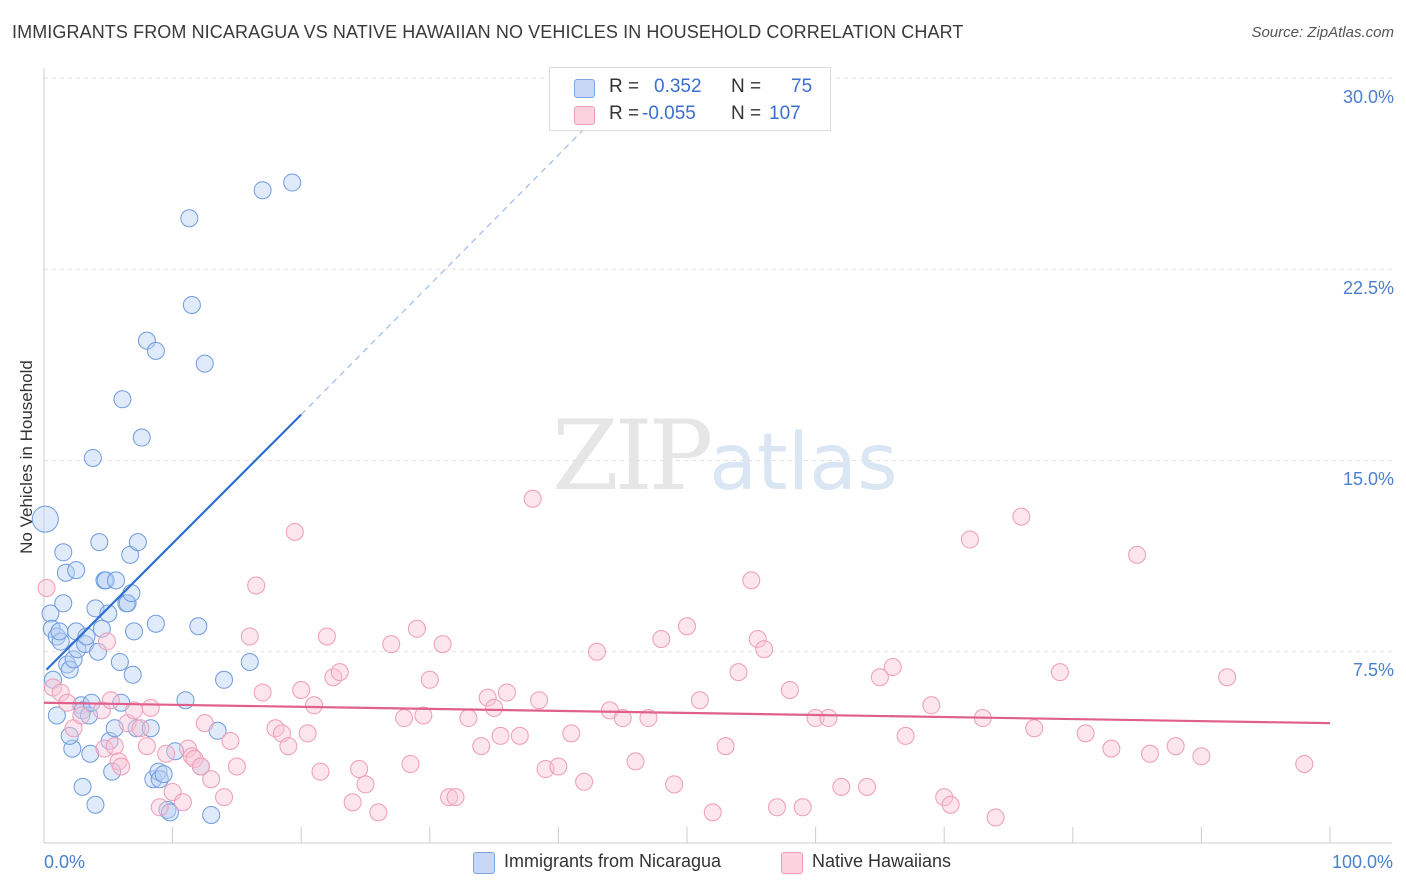 Image resolution: width=1406 pixels, height=892 pixels. What do you see at coordinates (632, 456) in the screenshot?
I see `watermark-zip: ZIP` at bounding box center [632, 456].